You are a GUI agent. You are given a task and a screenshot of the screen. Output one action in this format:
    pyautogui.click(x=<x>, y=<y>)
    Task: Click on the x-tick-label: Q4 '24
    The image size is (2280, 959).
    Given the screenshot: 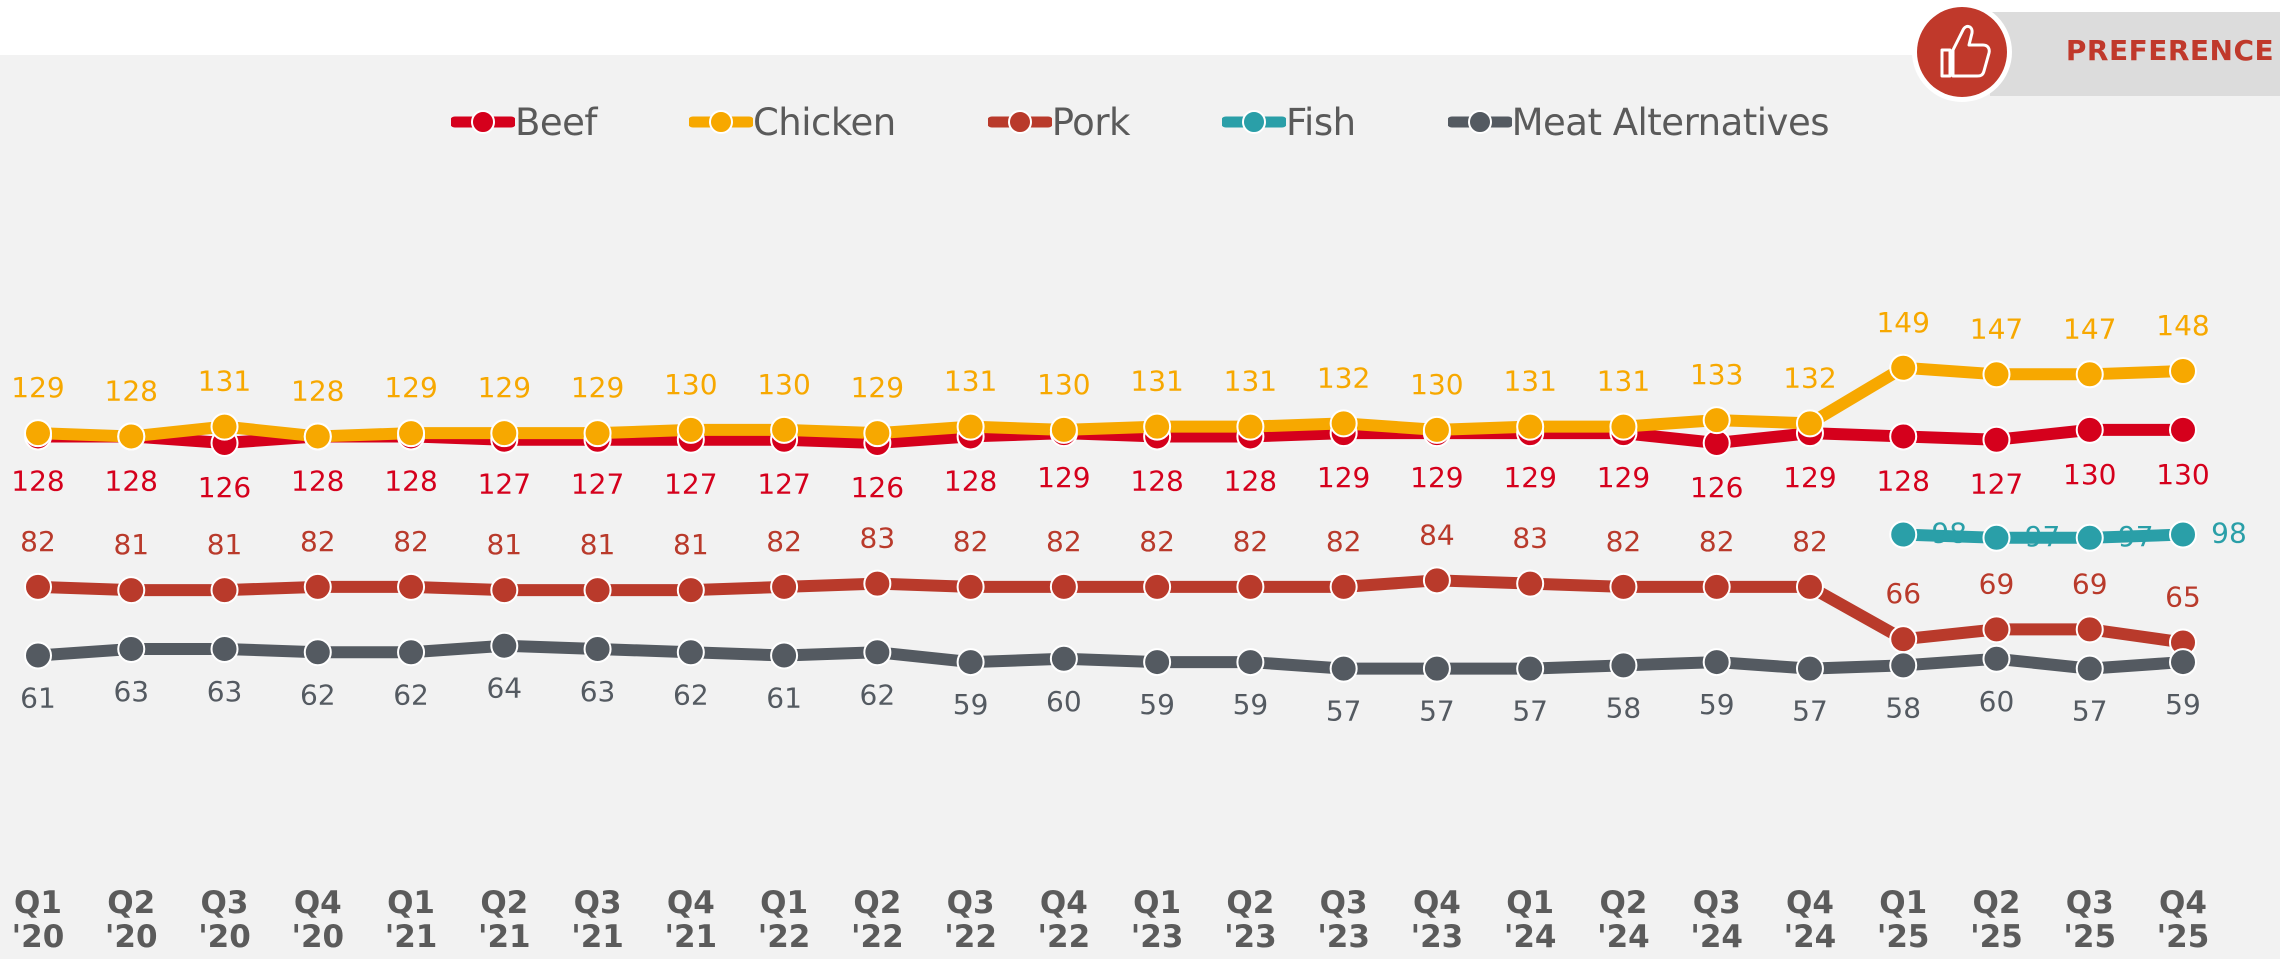 What is the action you would take?
    pyautogui.click(x=1810, y=920)
    